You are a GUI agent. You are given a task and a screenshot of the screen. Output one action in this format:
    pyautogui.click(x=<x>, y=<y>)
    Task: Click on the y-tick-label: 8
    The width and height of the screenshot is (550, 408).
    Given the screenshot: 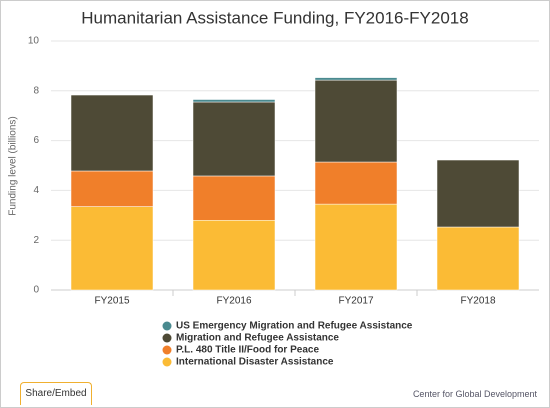 What is the action you would take?
    pyautogui.click(x=36, y=90)
    